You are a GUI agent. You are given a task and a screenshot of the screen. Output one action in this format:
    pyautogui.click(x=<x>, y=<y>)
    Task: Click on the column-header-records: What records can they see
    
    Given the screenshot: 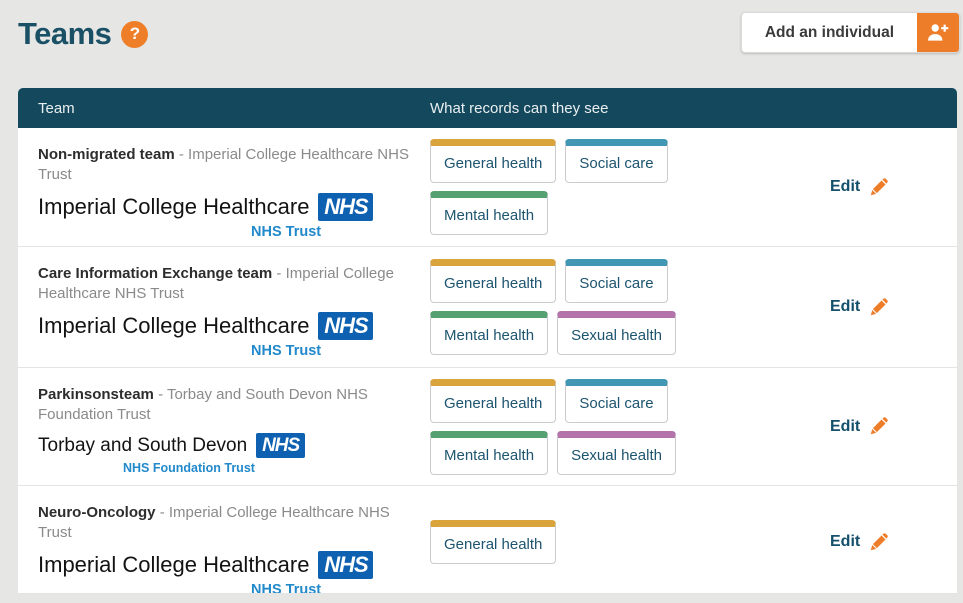 What is the action you would take?
    pyautogui.click(x=519, y=108)
    